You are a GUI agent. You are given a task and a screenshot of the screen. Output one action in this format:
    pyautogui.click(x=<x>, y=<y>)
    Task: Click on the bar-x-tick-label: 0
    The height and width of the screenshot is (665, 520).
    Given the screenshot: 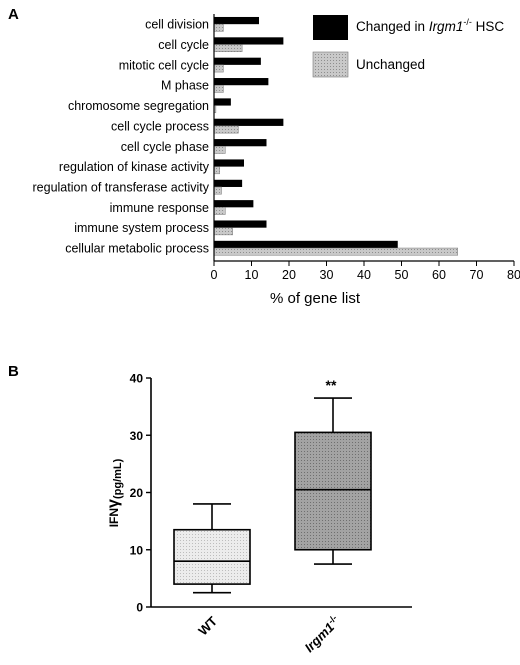 What is the action you would take?
    pyautogui.click(x=214, y=275)
    